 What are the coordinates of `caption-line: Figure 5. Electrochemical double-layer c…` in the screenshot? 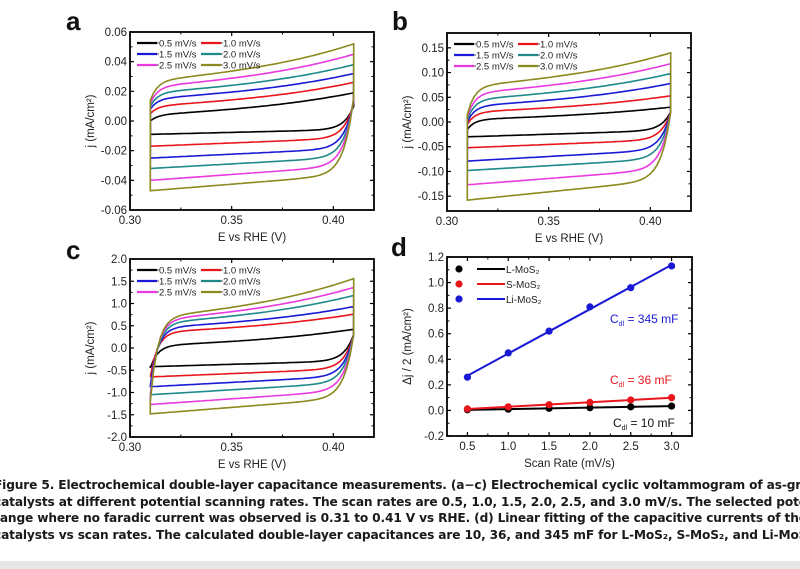 It's located at (400, 485).